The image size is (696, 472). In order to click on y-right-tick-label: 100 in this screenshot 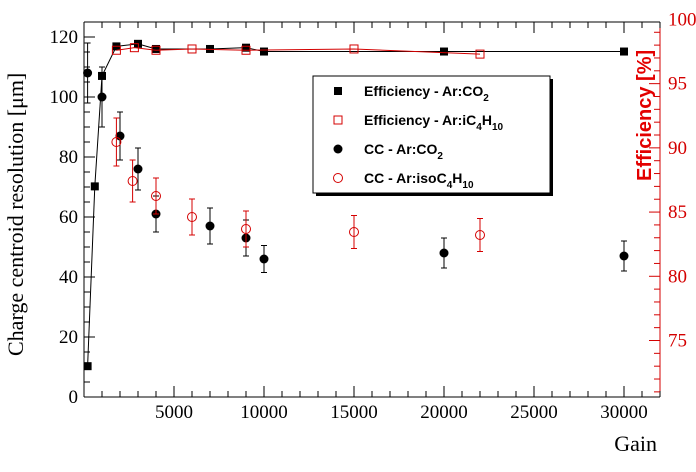, I will do `click(682, 19)`.